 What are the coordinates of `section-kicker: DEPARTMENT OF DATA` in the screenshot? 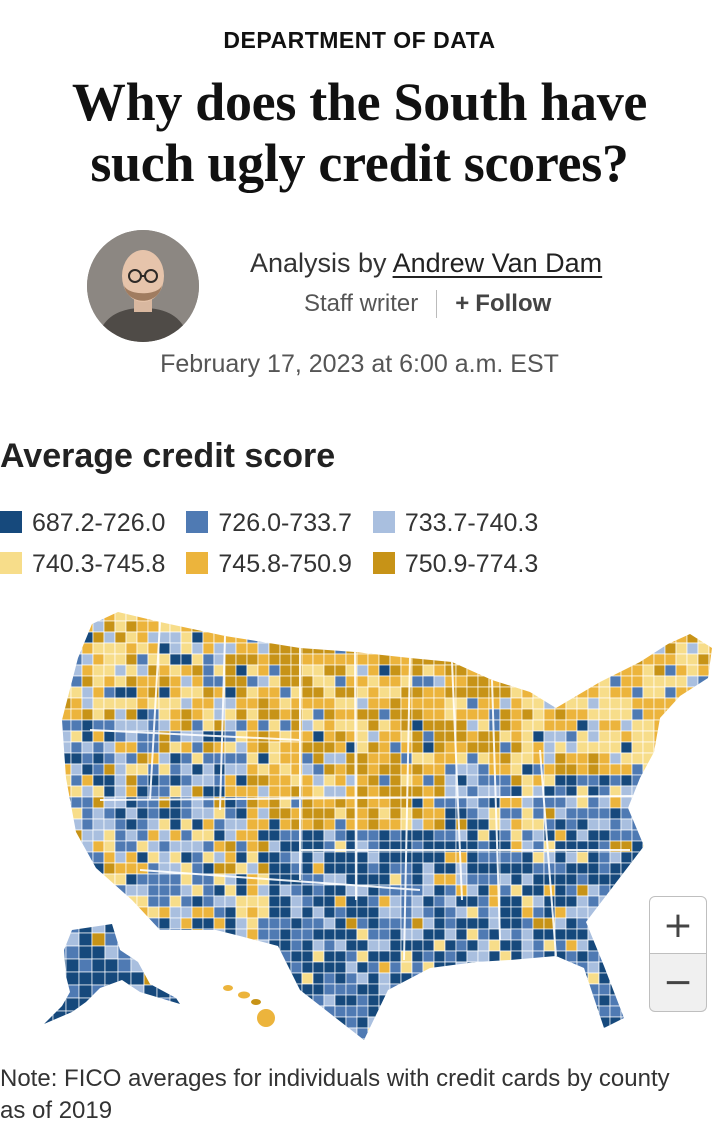 It's located at (359, 40).